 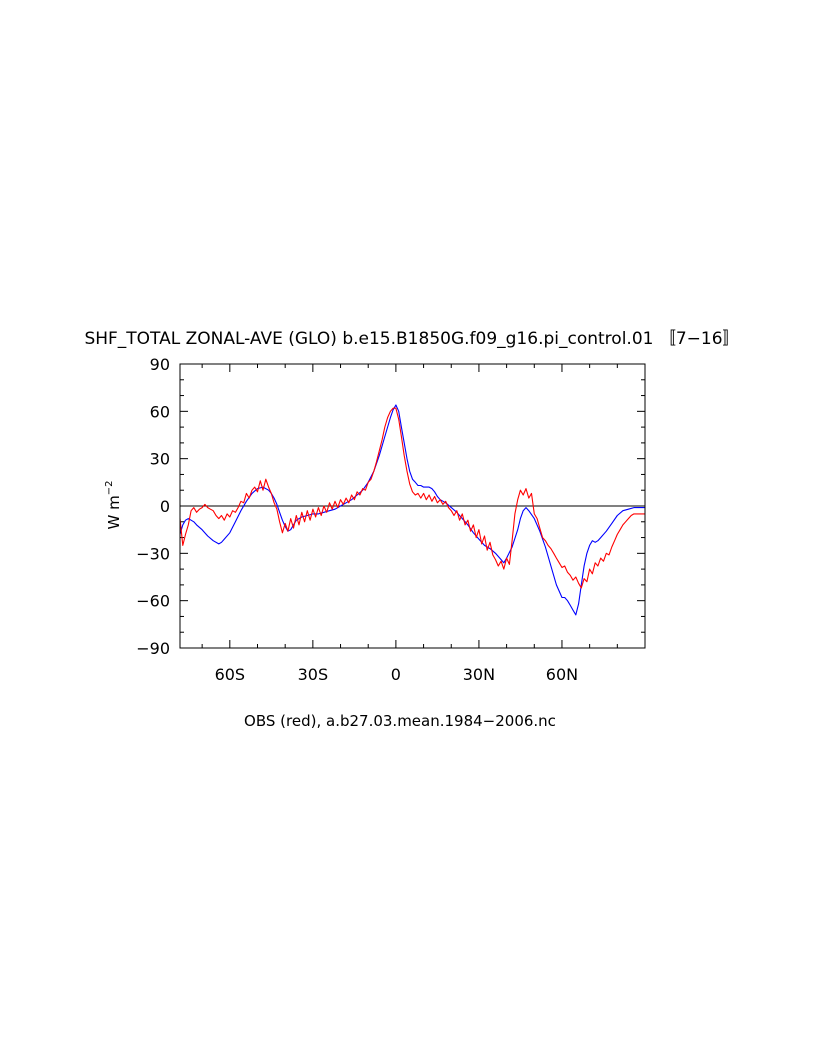 I want to click on y-tick-label: 0, so click(x=165, y=506).